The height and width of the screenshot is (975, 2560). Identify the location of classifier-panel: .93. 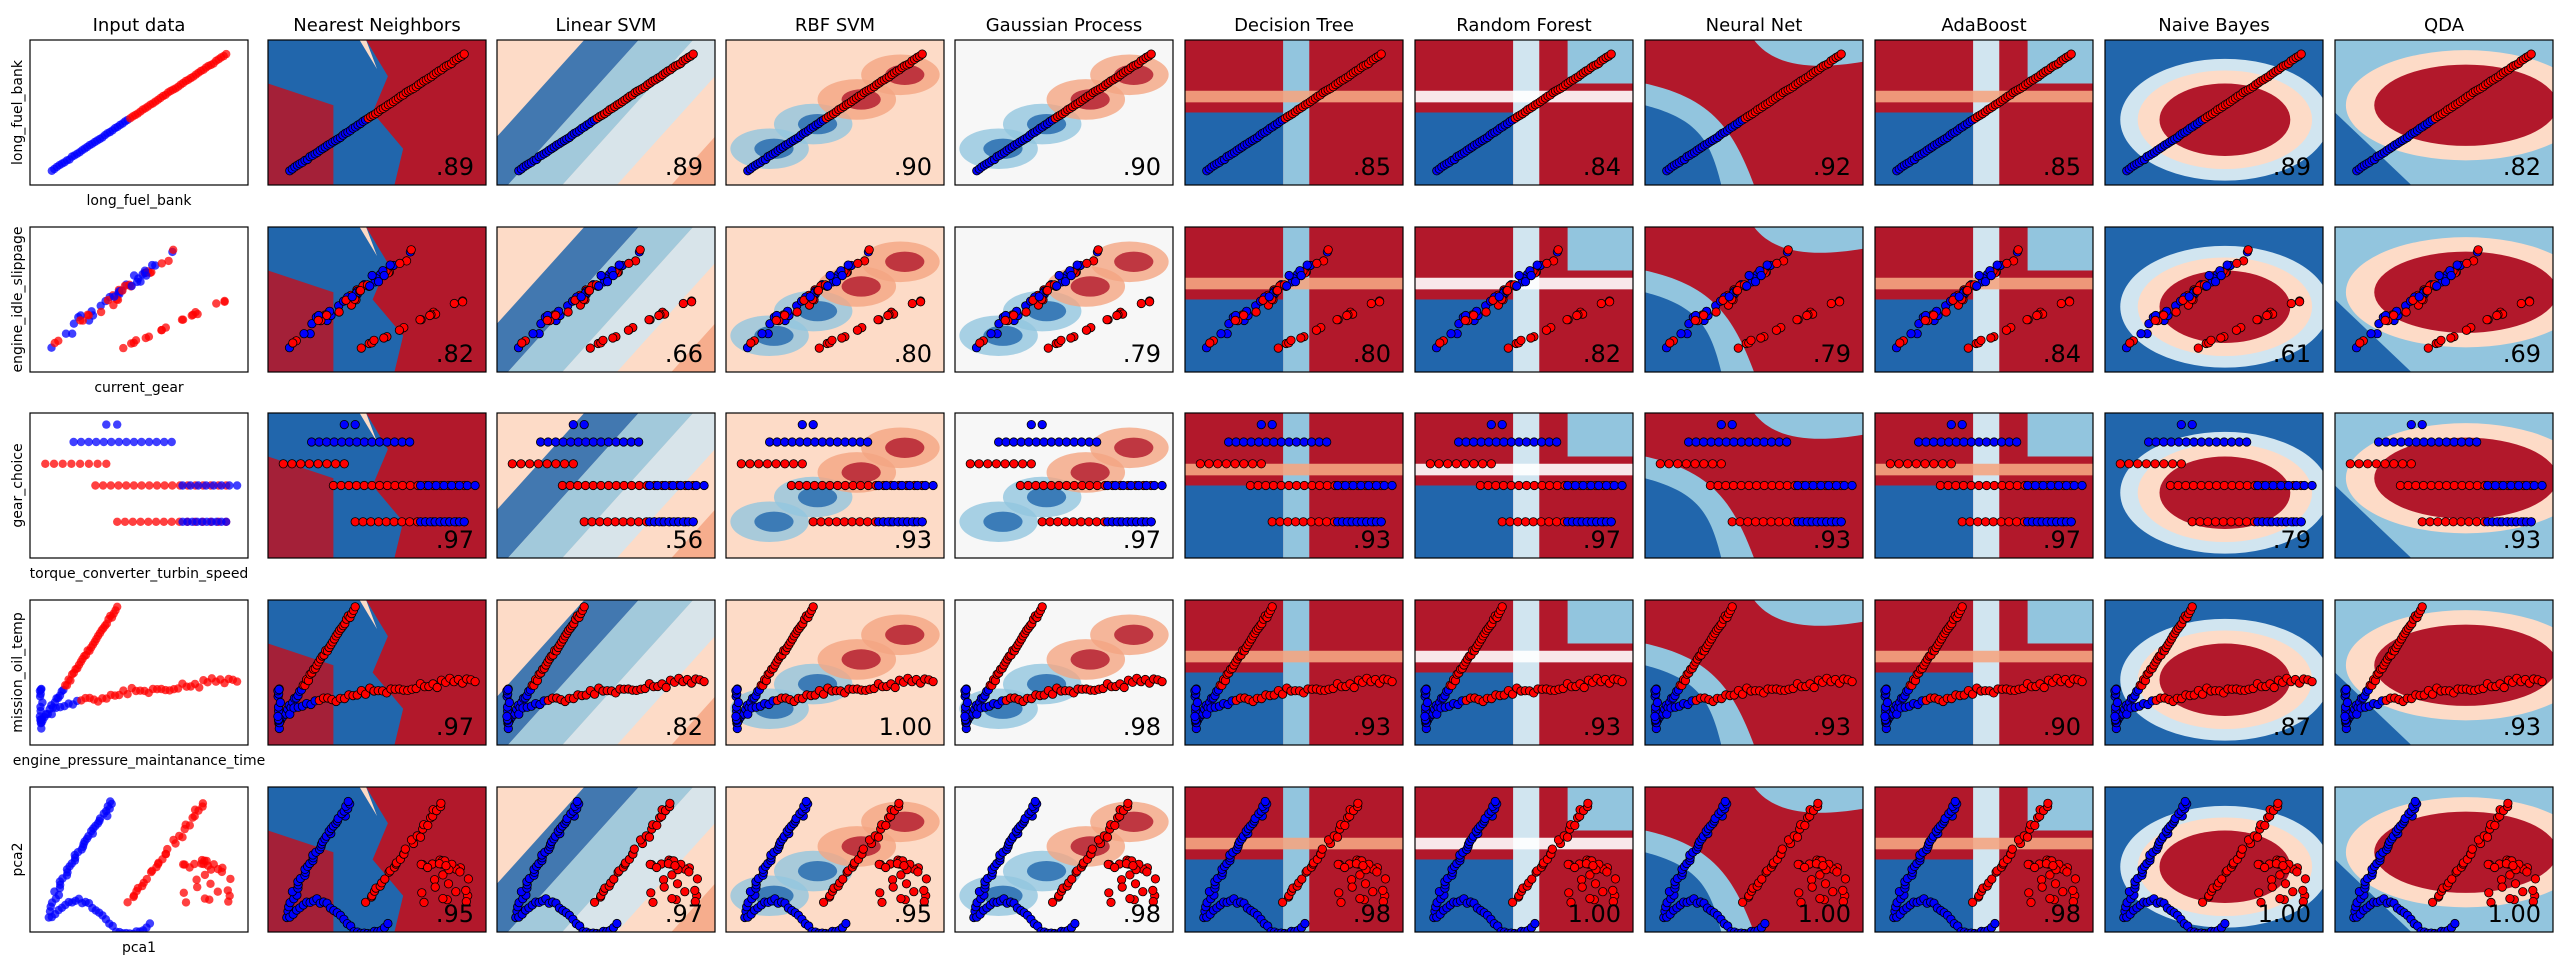
(1524, 672).